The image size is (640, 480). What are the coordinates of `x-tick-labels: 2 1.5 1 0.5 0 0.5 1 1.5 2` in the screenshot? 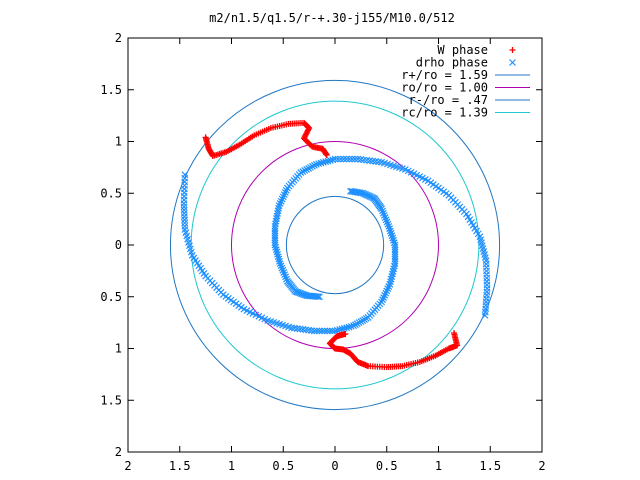 It's located at (334, 466).